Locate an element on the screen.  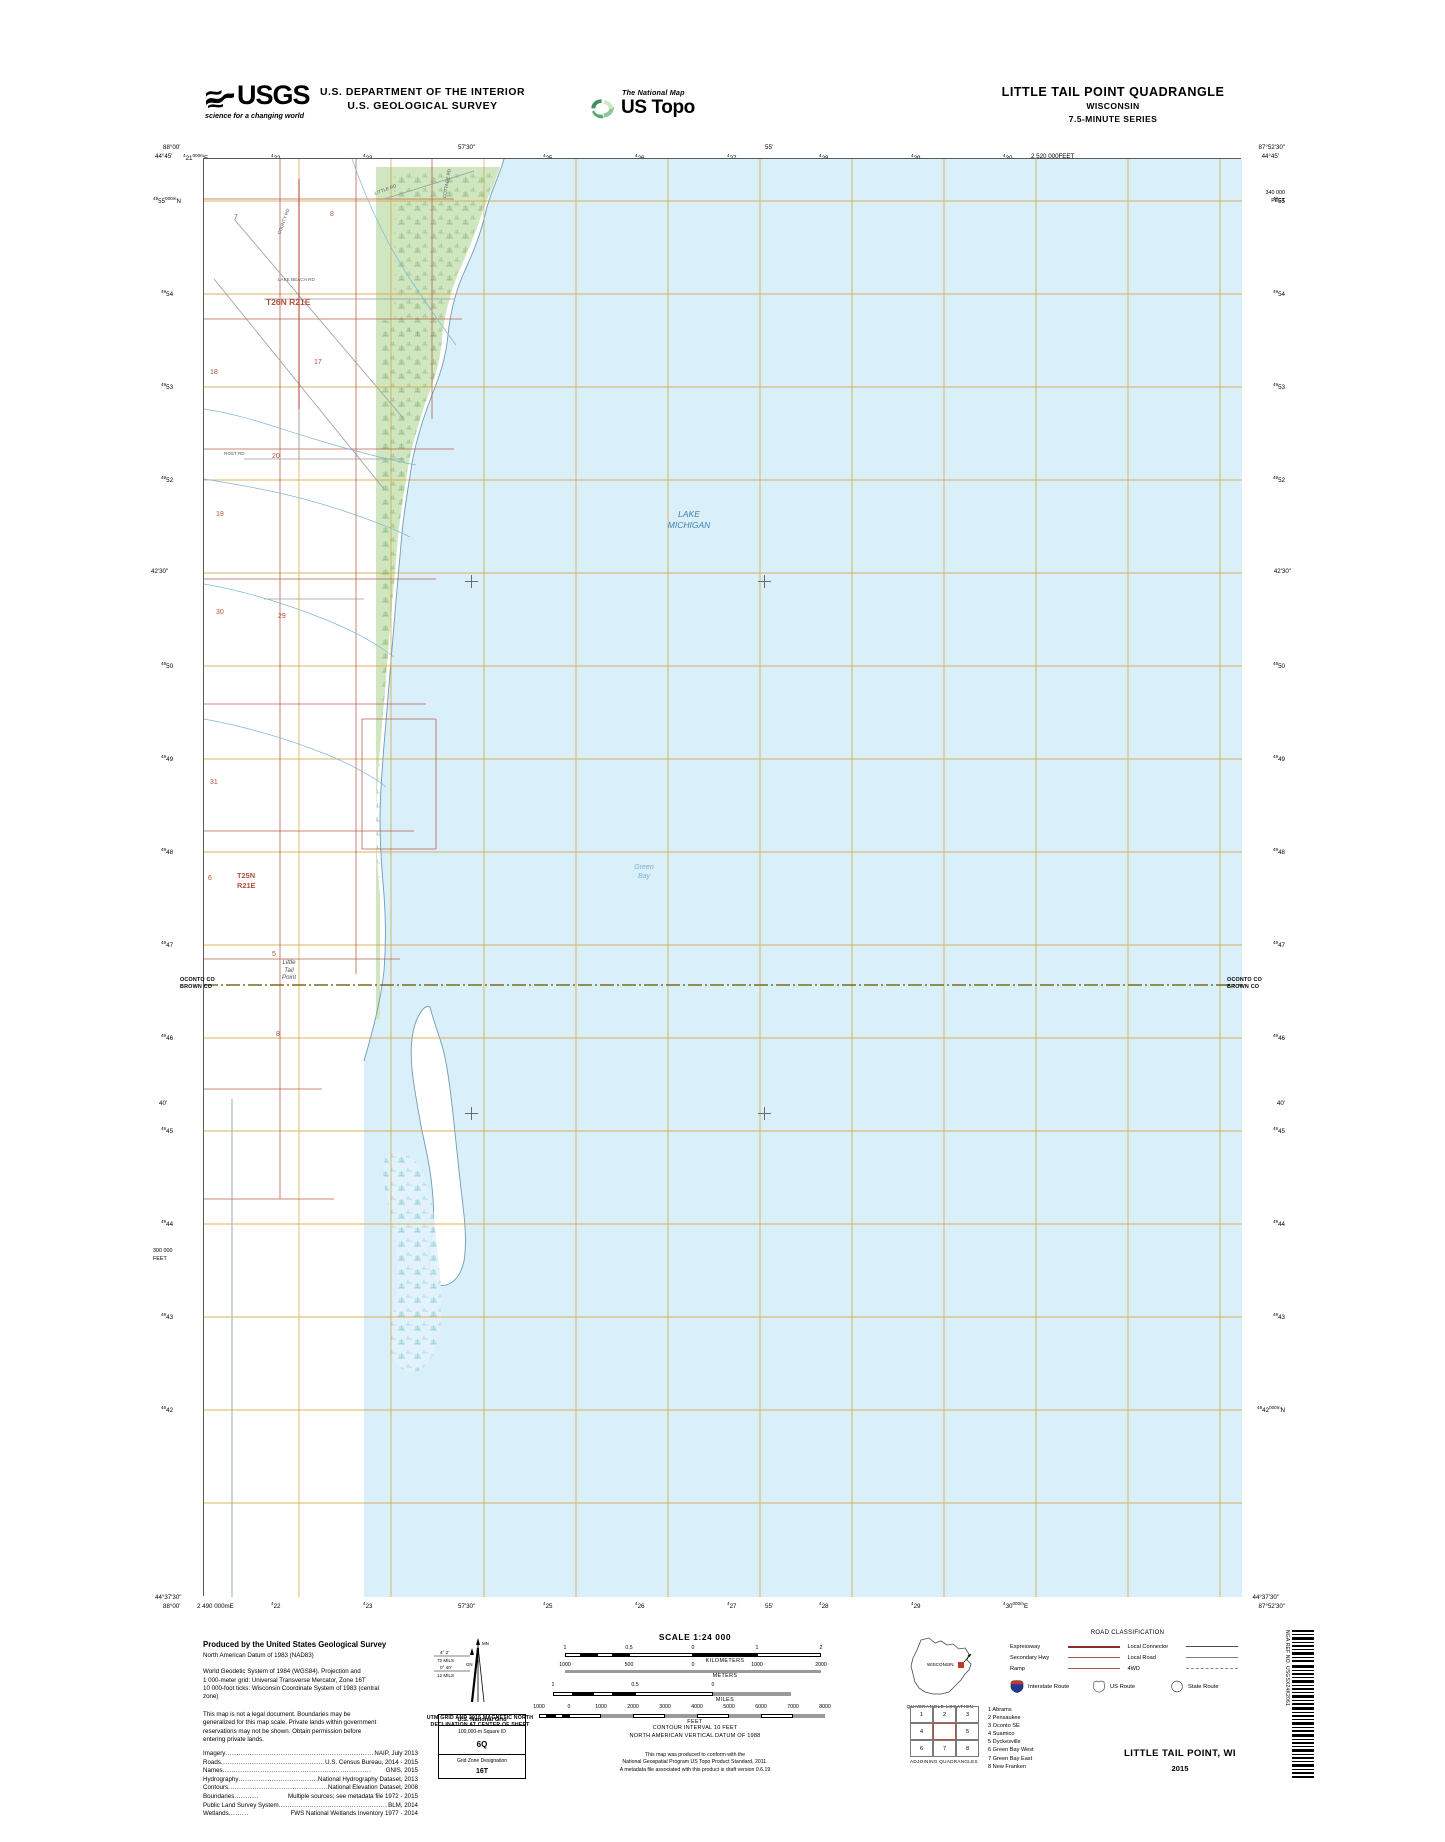
road-classification-title: ROAD CLASSIFICATION is located at coordinates (1127, 1633).